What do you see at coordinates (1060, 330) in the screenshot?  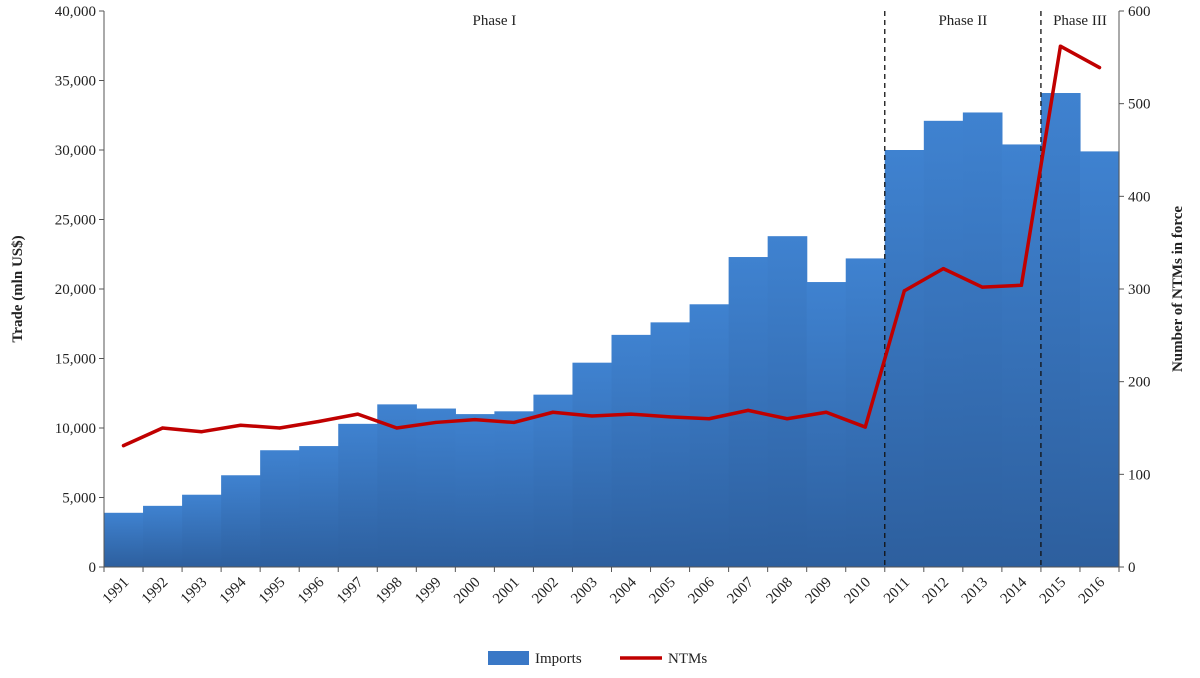 I see `imports-bar-2015` at bounding box center [1060, 330].